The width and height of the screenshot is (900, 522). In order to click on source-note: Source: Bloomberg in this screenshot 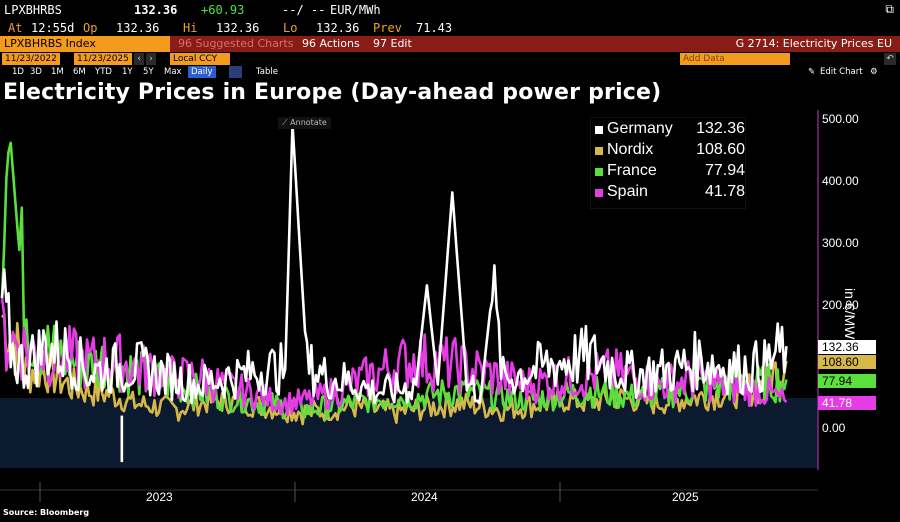, I will do `click(46, 512)`.